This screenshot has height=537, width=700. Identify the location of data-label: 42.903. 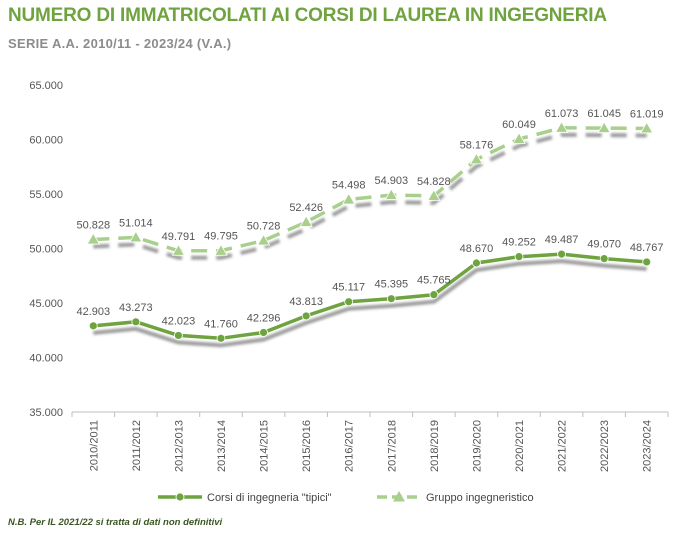
(93, 312).